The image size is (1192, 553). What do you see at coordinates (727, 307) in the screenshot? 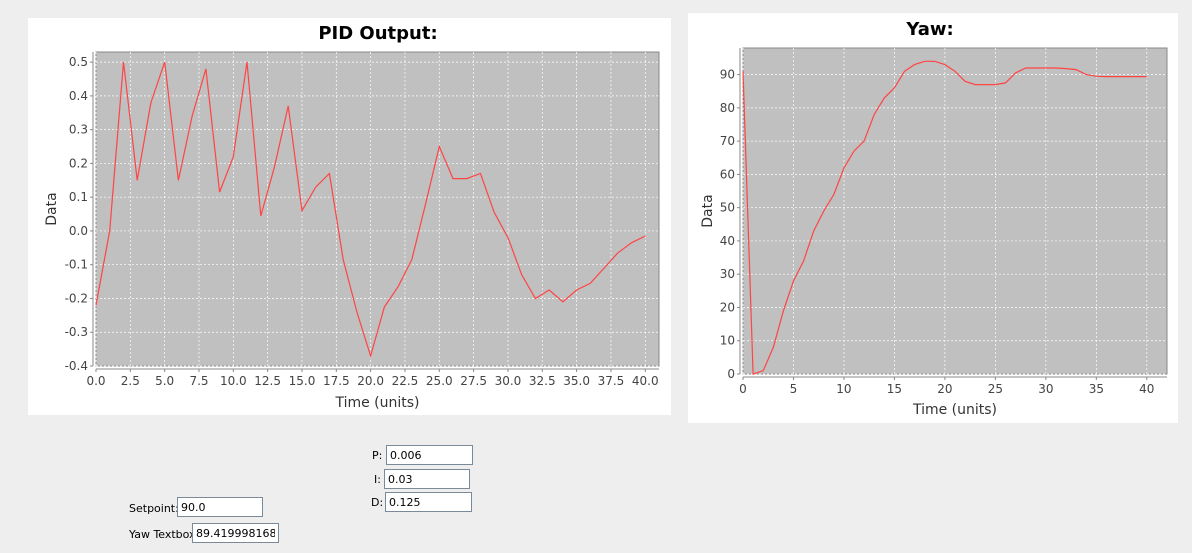
I see `y-tick-label: 20` at bounding box center [727, 307].